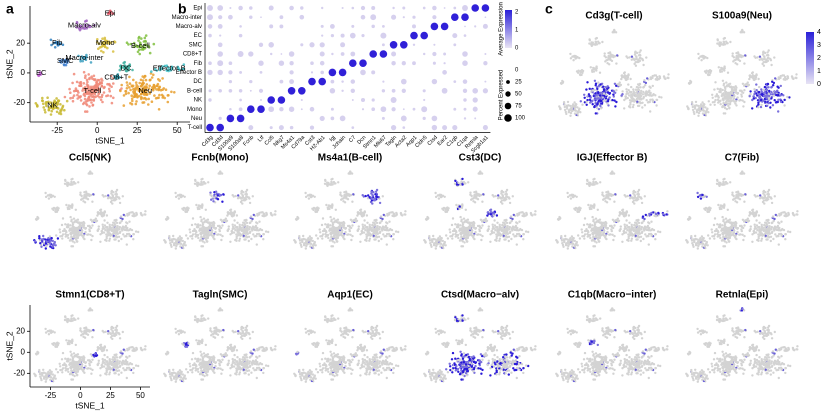 The width and height of the screenshot is (822, 419). What do you see at coordinates (517, 31) in the screenshot?
I see `color-tick-label: 1` at bounding box center [517, 31].